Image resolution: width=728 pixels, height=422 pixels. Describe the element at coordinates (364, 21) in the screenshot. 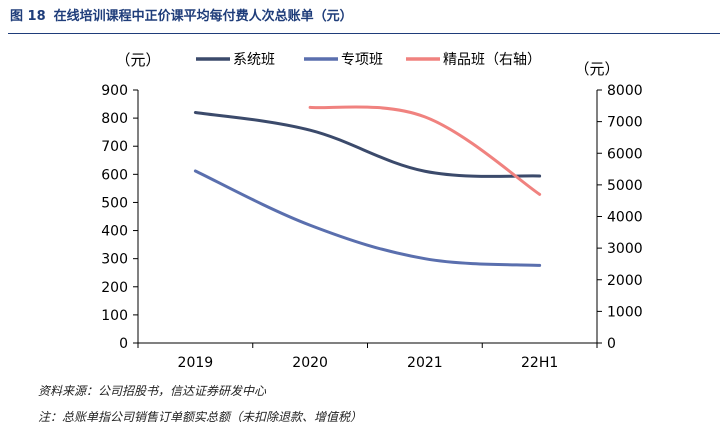

I see `figure-title: 图 18 在线培训课程中正价课平均每付费人次总账单（元）` at that location.